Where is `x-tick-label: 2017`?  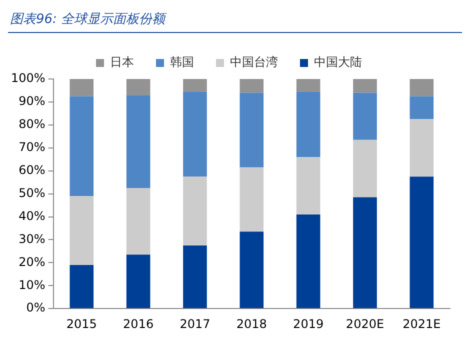
x-tick-label: 2017 is located at coordinates (195, 323).